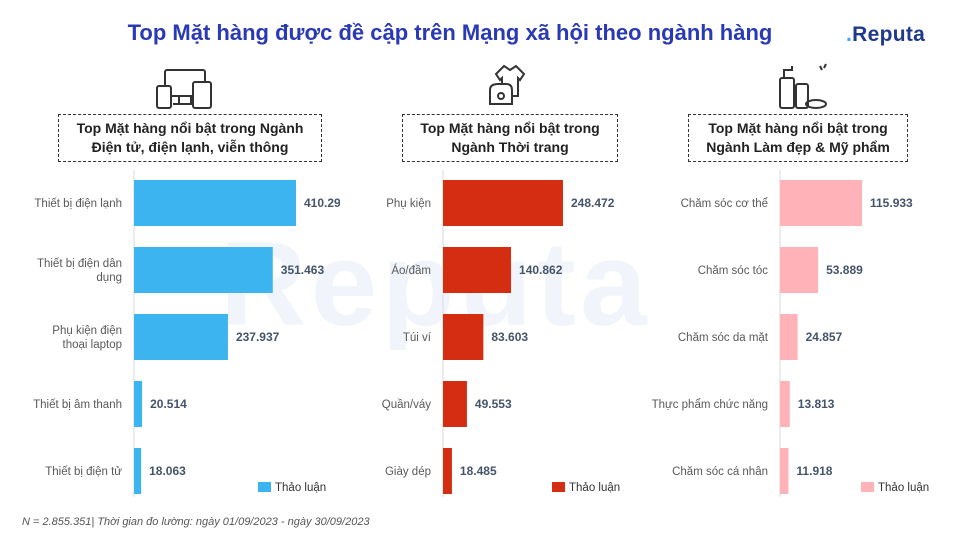 The image size is (960, 540). Describe the element at coordinates (478, 471) in the screenshot. I see `bar-value-label: 18.485` at that location.